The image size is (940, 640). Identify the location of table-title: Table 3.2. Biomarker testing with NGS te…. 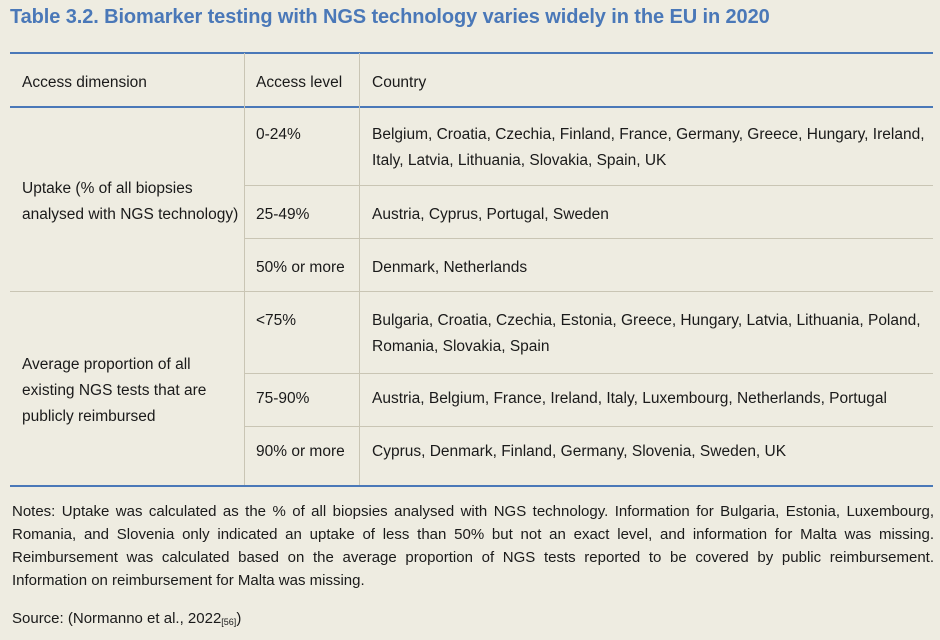
(390, 17).